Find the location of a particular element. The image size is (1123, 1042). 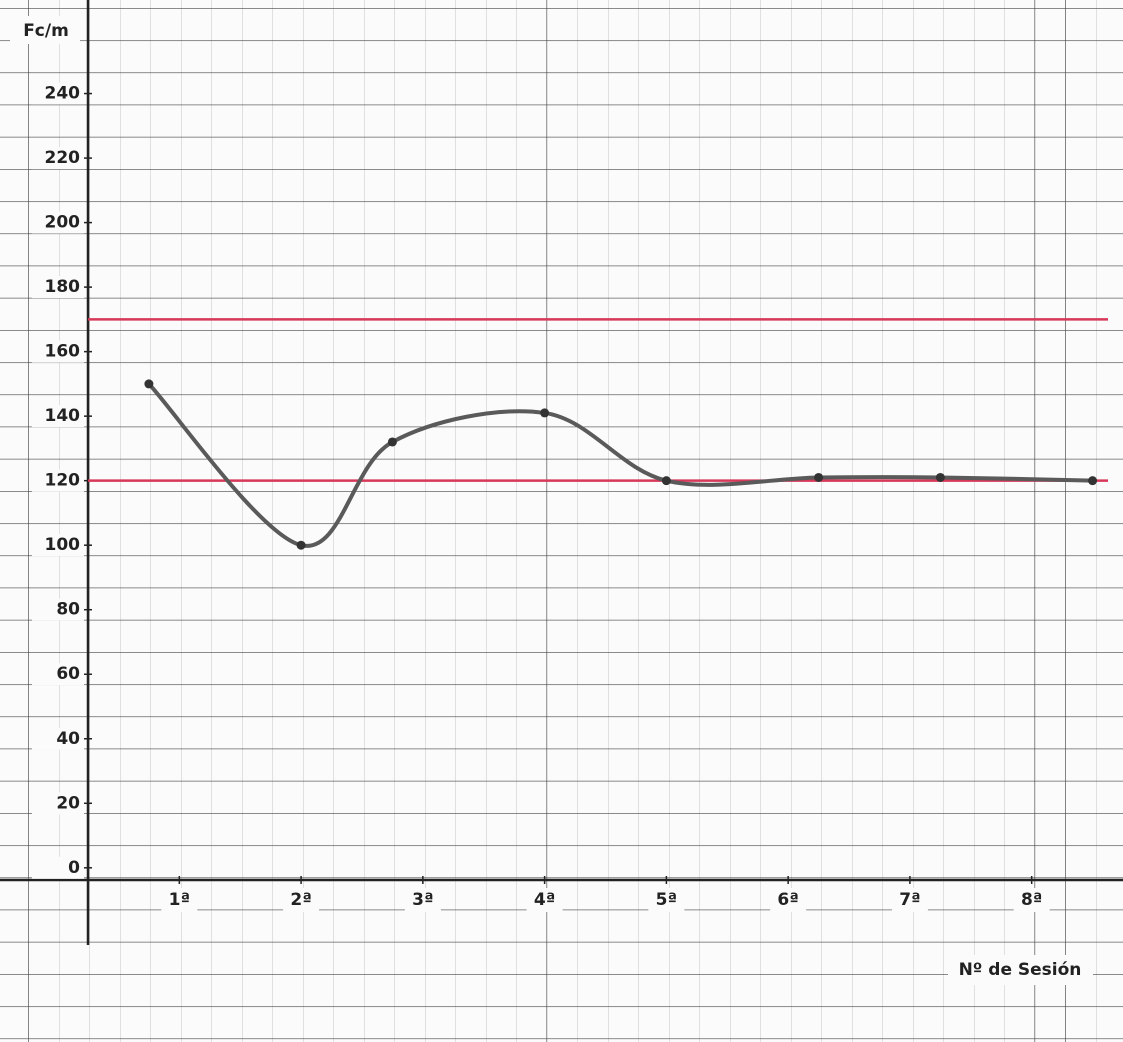

y-tick-label: 100 is located at coordinates (63, 545).